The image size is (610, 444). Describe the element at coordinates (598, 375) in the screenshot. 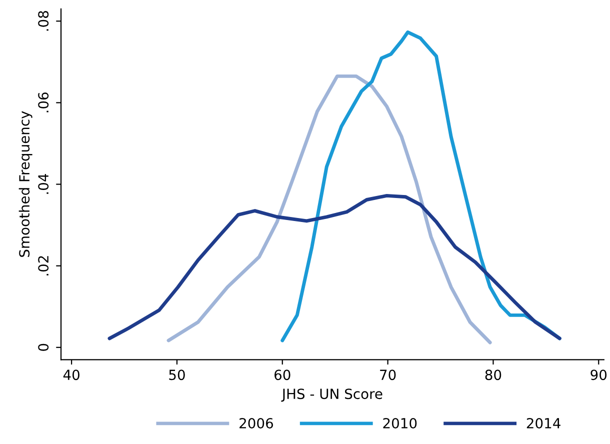

I see `x-tick-label: 90` at that location.